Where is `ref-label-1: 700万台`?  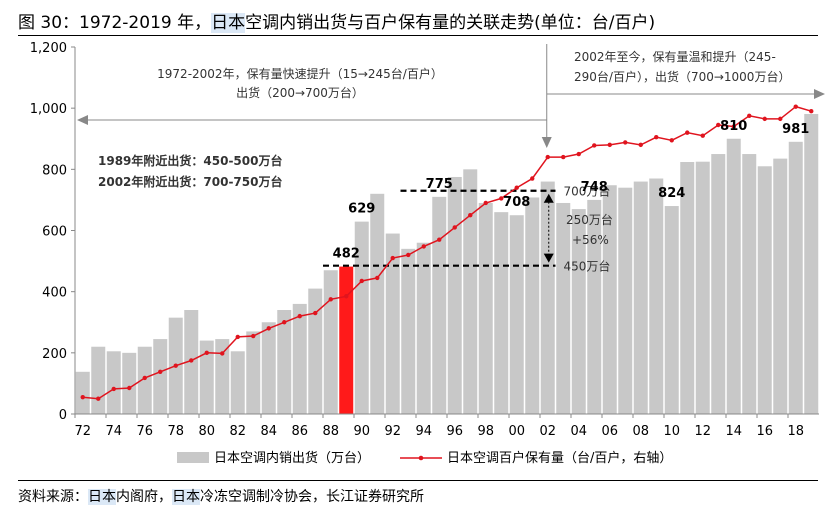 ref-label-1: 700万台 is located at coordinates (587, 191).